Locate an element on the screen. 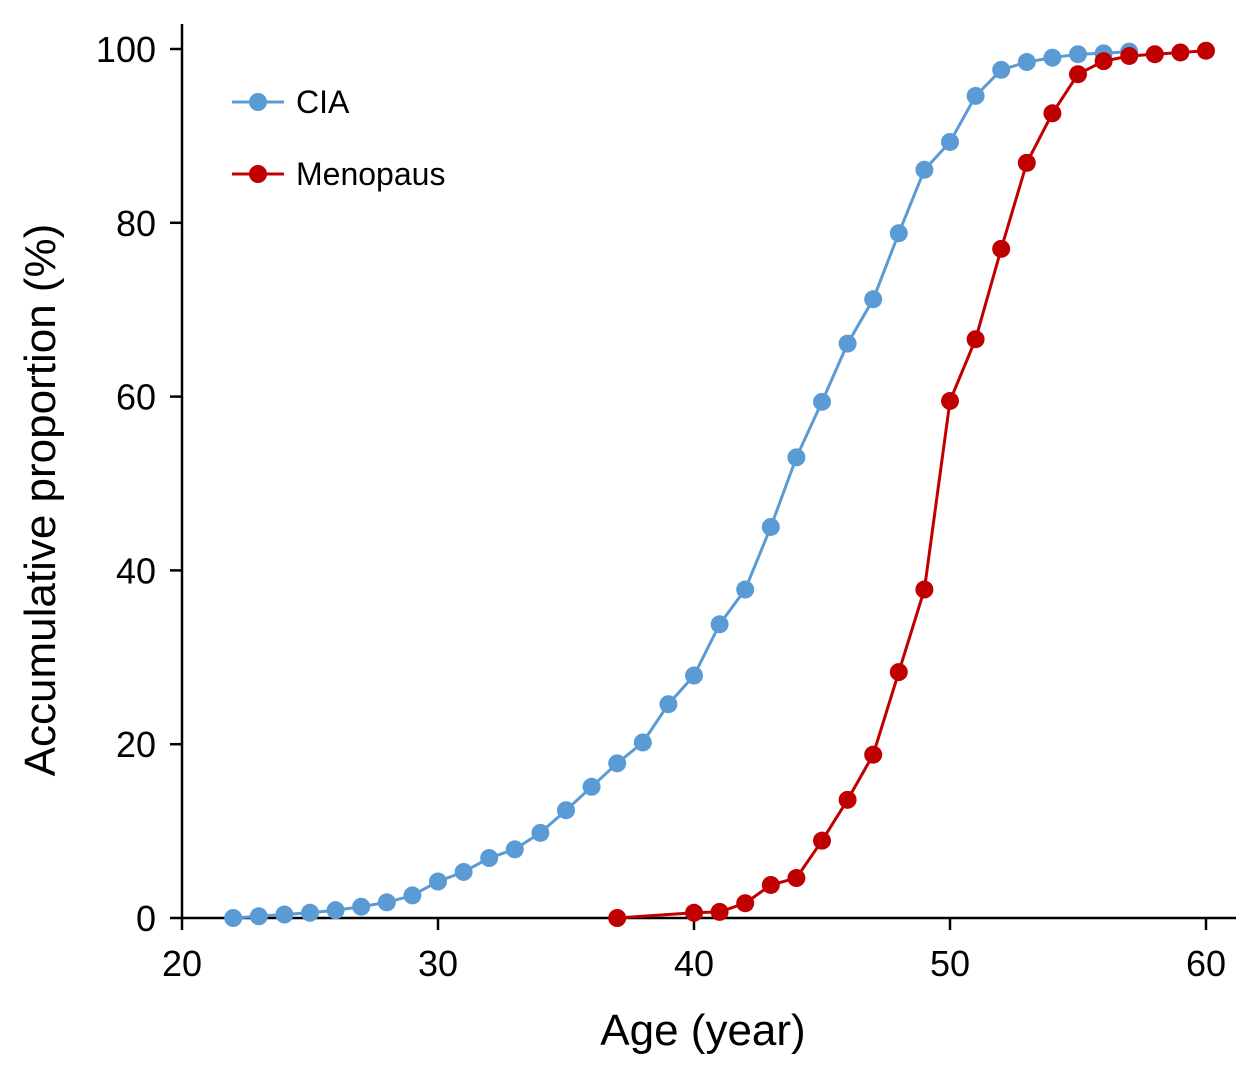  x-tick-label: 40 is located at coordinates (694, 963).